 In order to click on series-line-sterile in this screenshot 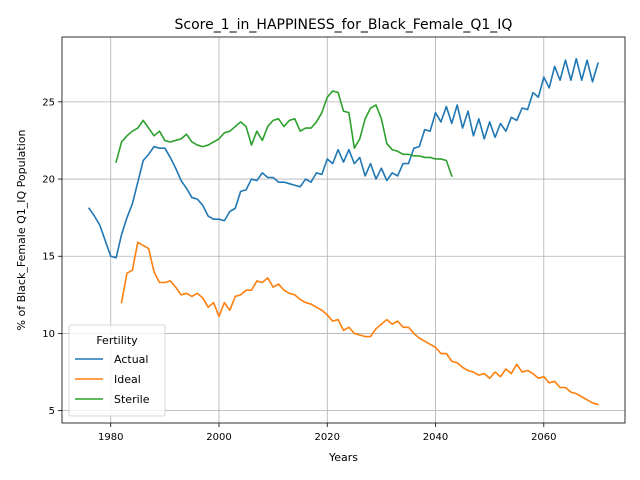, I will do `click(284, 133)`.